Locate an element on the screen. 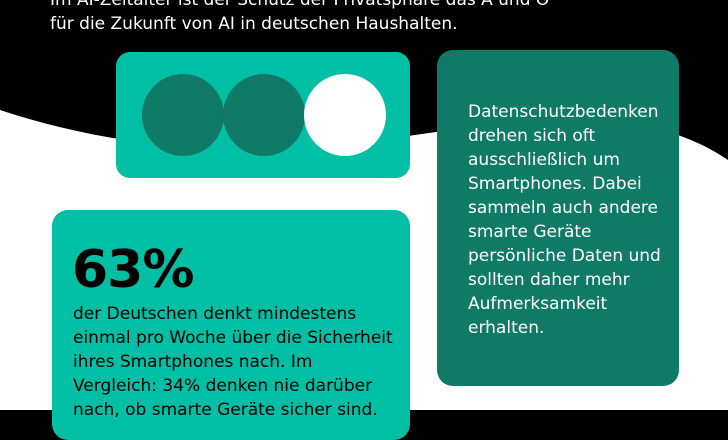 Image resolution: width=728 pixels, height=440 pixels. stat-line: der Deutschen denkt mindestens is located at coordinates (215, 314).